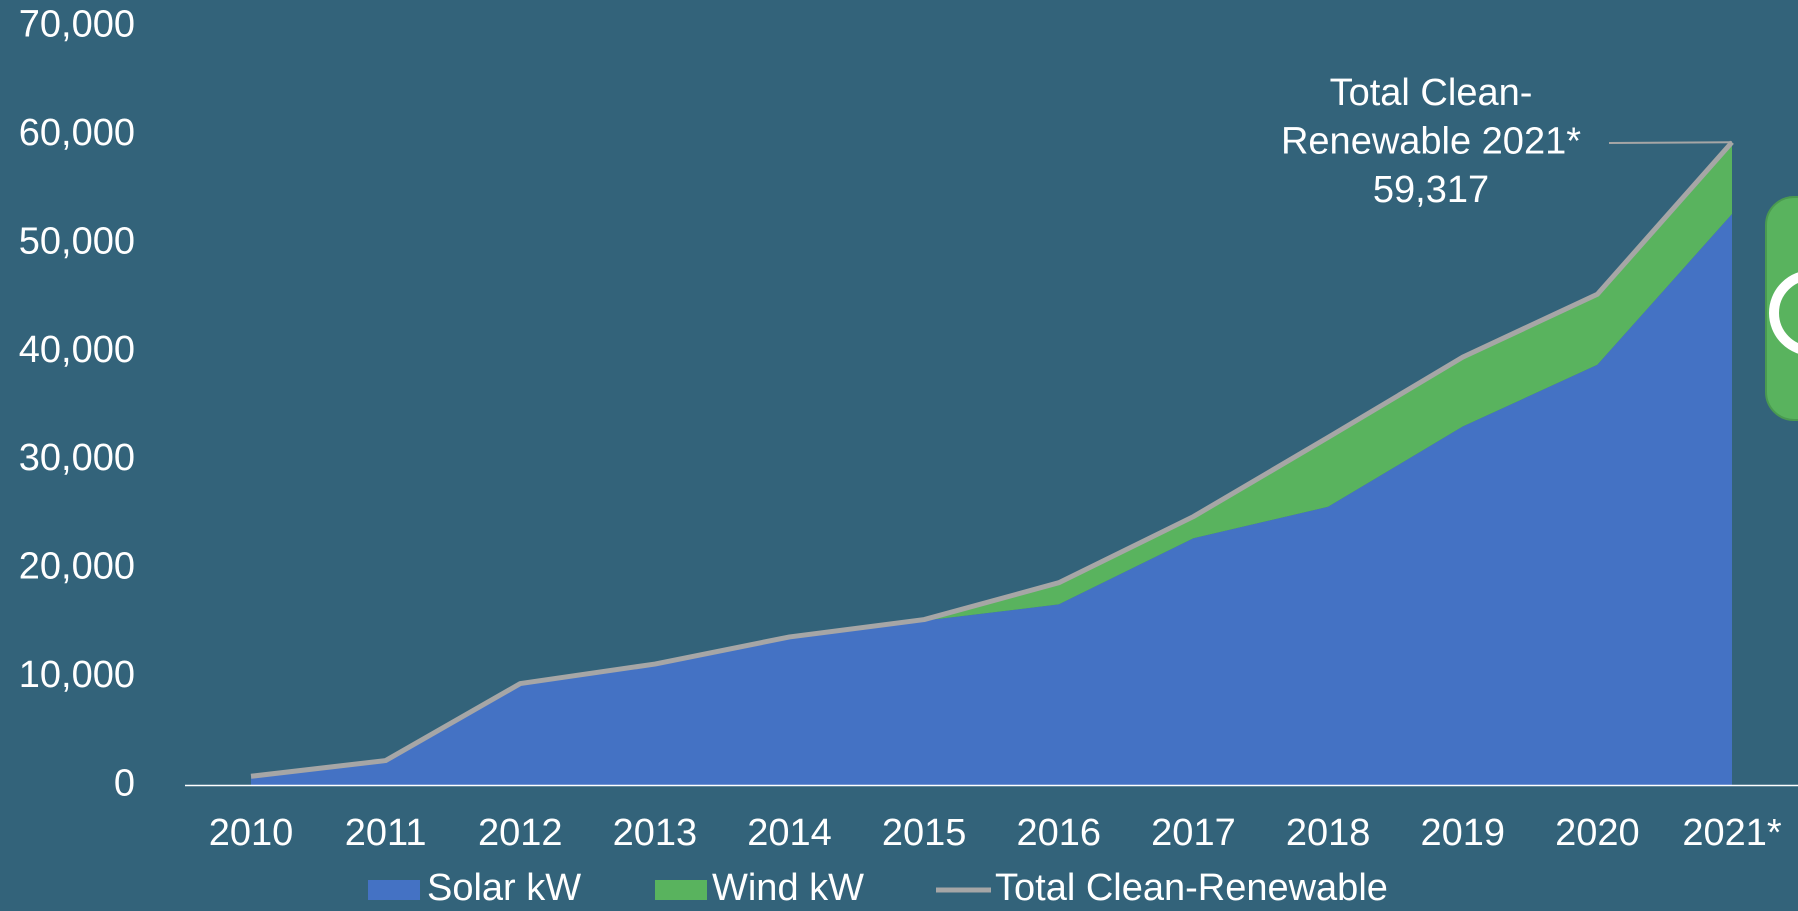 This screenshot has height=911, width=1798. Describe the element at coordinates (1431, 190) in the screenshot. I see `annotation-text: 59,317` at that location.